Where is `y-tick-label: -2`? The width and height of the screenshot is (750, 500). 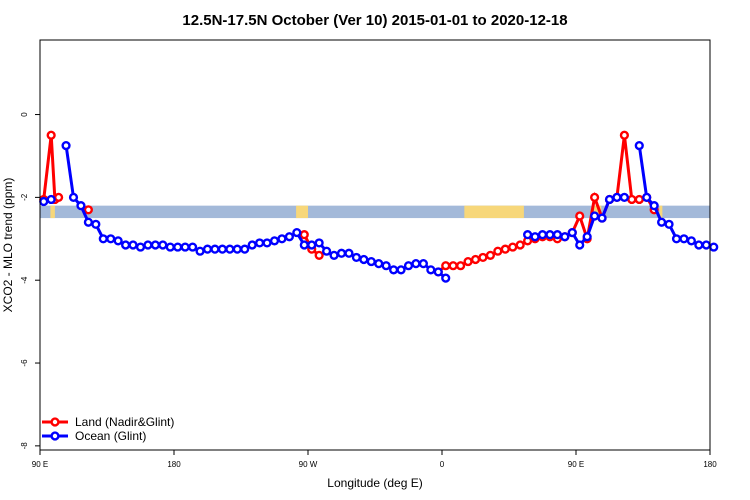 y-tick-label: -2 is located at coordinates (24, 197).